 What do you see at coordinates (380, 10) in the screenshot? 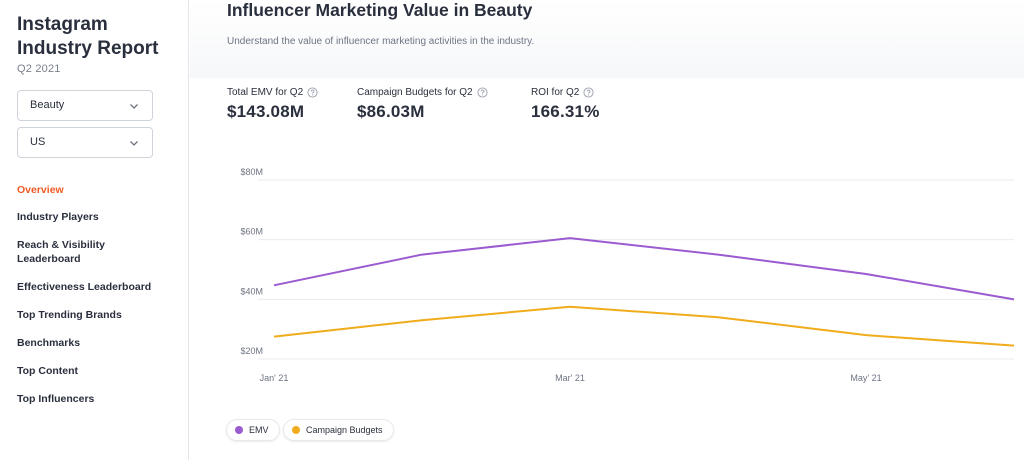
I see `page-title: Influencer Marketing Value in Beauty` at bounding box center [380, 10].